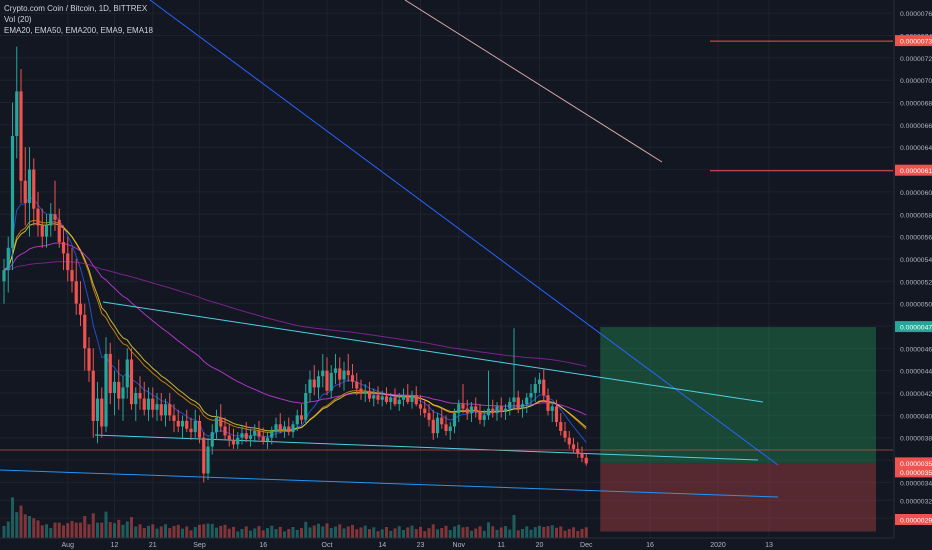  Describe the element at coordinates (540, 545) in the screenshot. I see `time-tick-label: 20` at that location.